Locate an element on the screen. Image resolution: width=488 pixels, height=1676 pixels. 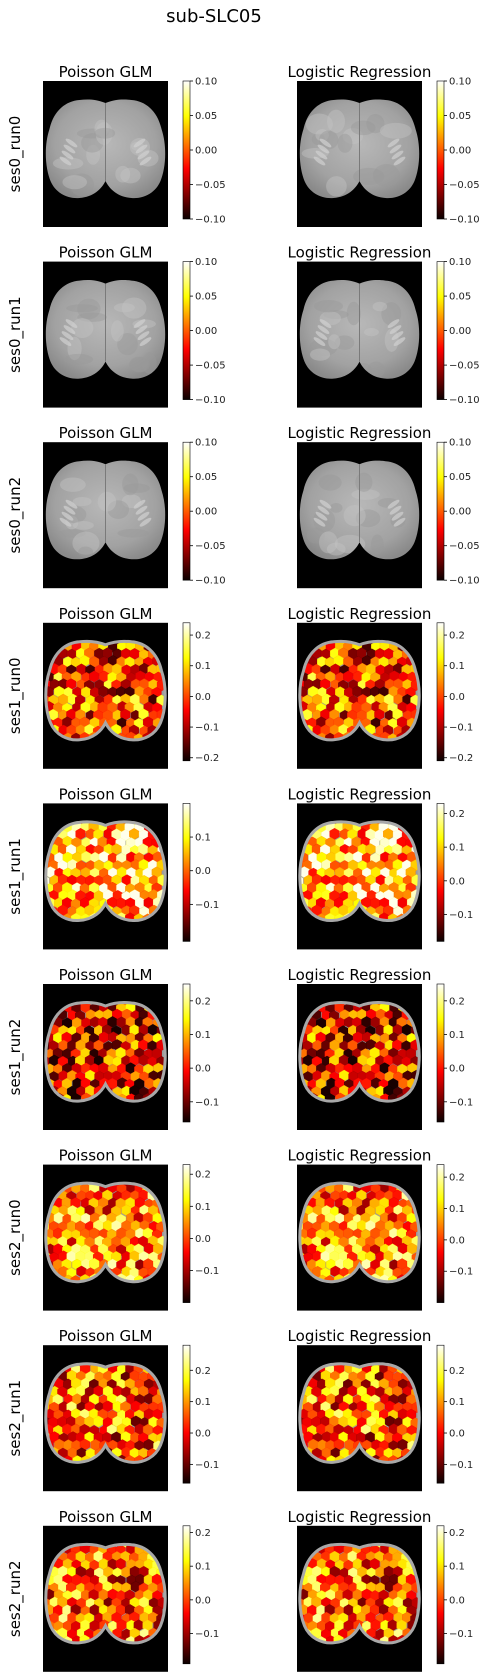
colorbar-tick-label: 0.05 is located at coordinates (206, 477).